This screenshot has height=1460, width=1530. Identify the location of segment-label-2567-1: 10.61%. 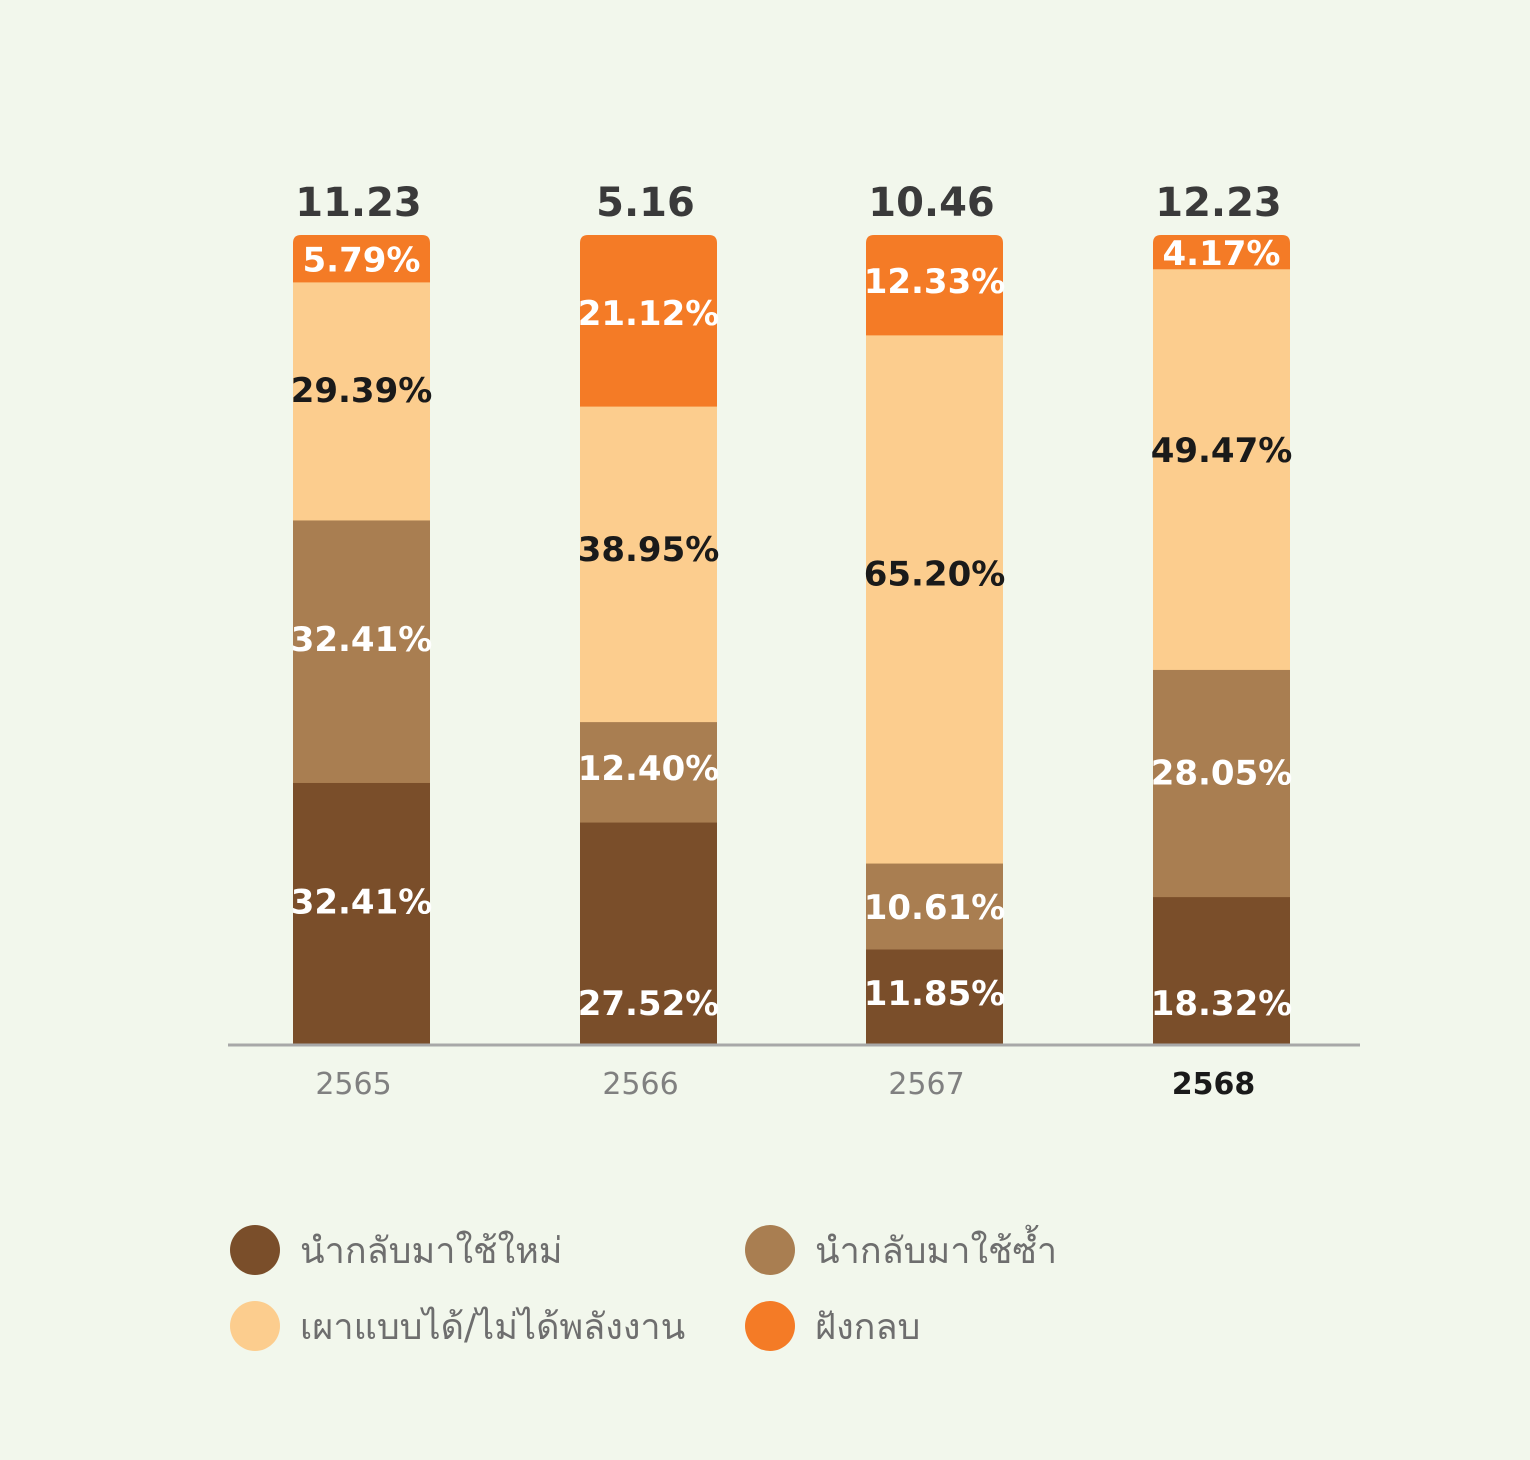
(935, 908).